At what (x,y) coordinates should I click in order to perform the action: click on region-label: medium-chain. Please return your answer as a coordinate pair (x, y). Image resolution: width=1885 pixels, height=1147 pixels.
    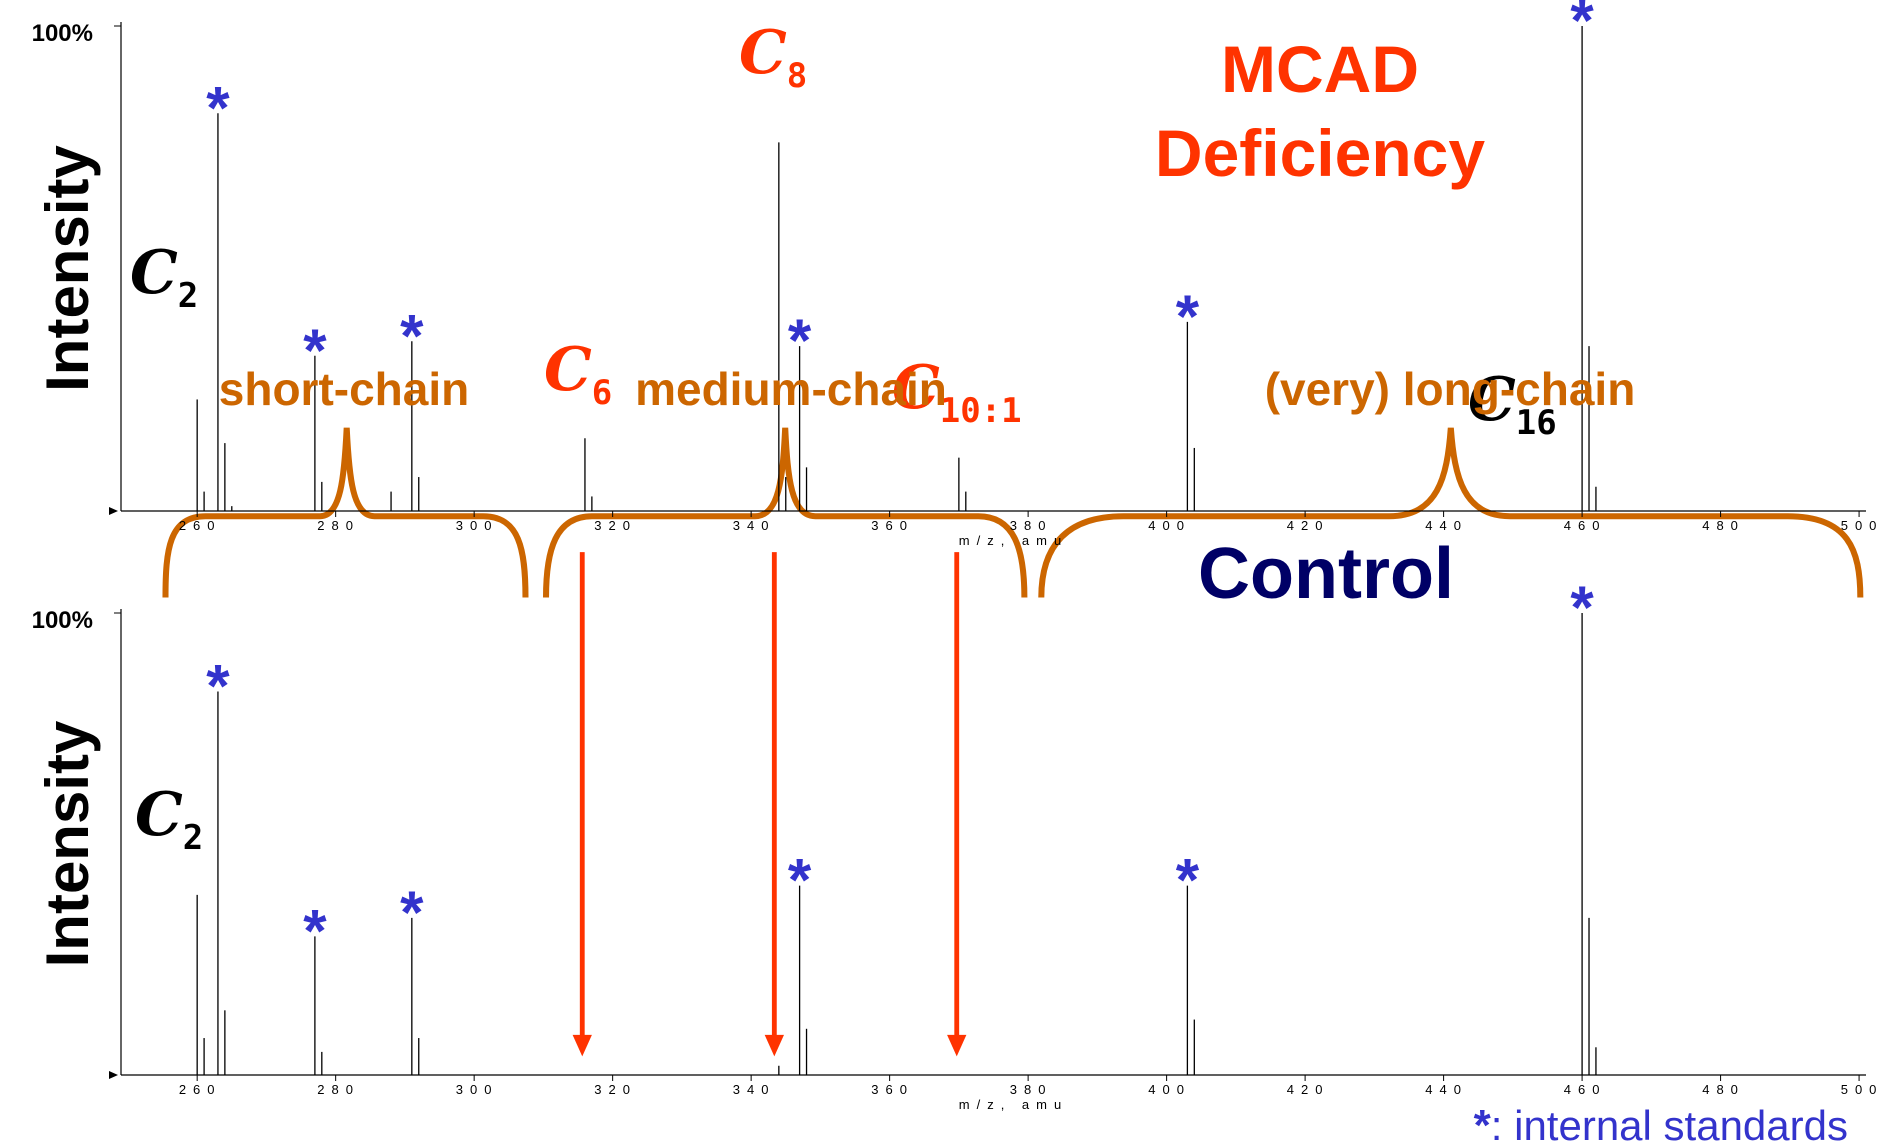
    Looking at the image, I should click on (791, 389).